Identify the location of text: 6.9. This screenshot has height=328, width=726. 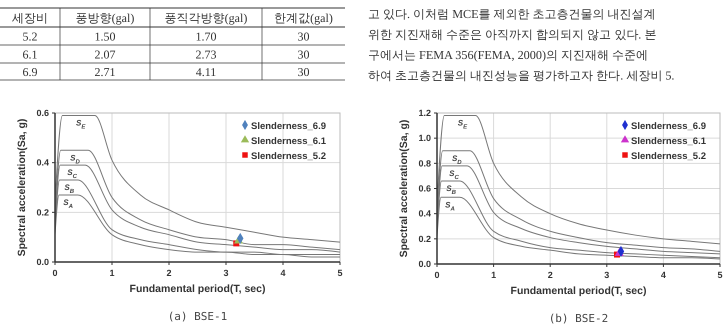
(30, 72).